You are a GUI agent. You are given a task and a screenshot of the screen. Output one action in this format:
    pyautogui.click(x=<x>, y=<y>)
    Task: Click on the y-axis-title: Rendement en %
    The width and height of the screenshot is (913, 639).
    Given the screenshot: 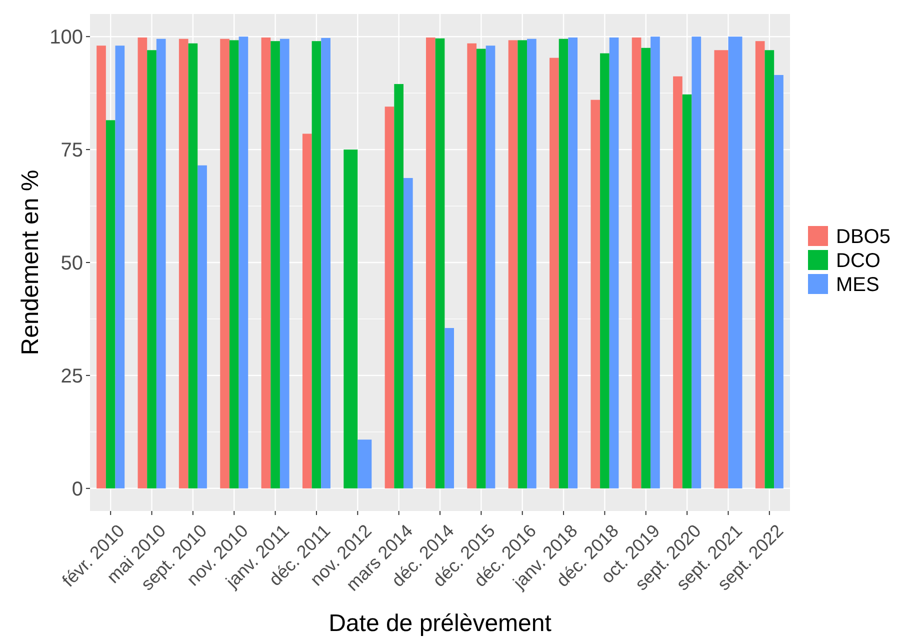 What is the action you would take?
    pyautogui.click(x=30, y=263)
    